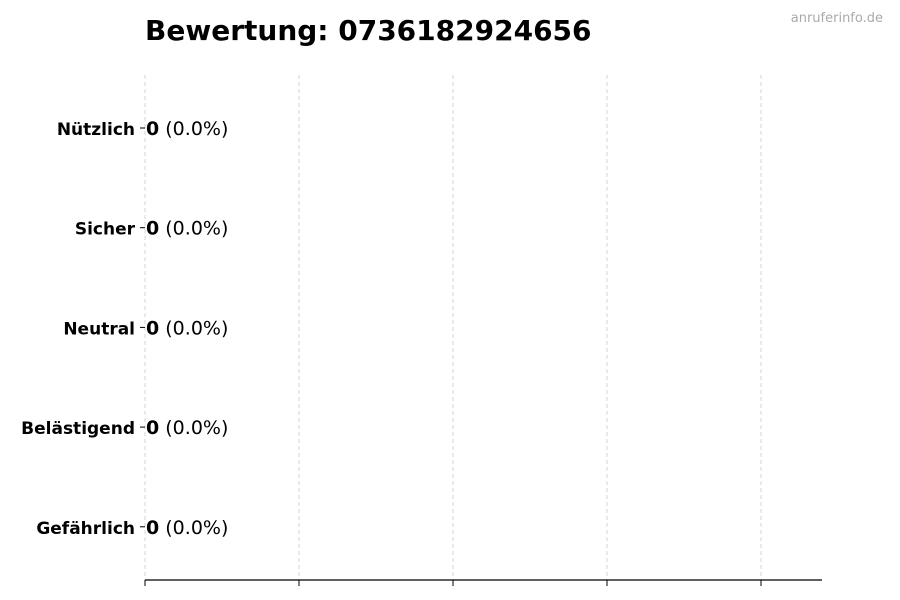  Describe the element at coordinates (837, 18) in the screenshot. I see `watermark: anruferinfo.de` at that location.